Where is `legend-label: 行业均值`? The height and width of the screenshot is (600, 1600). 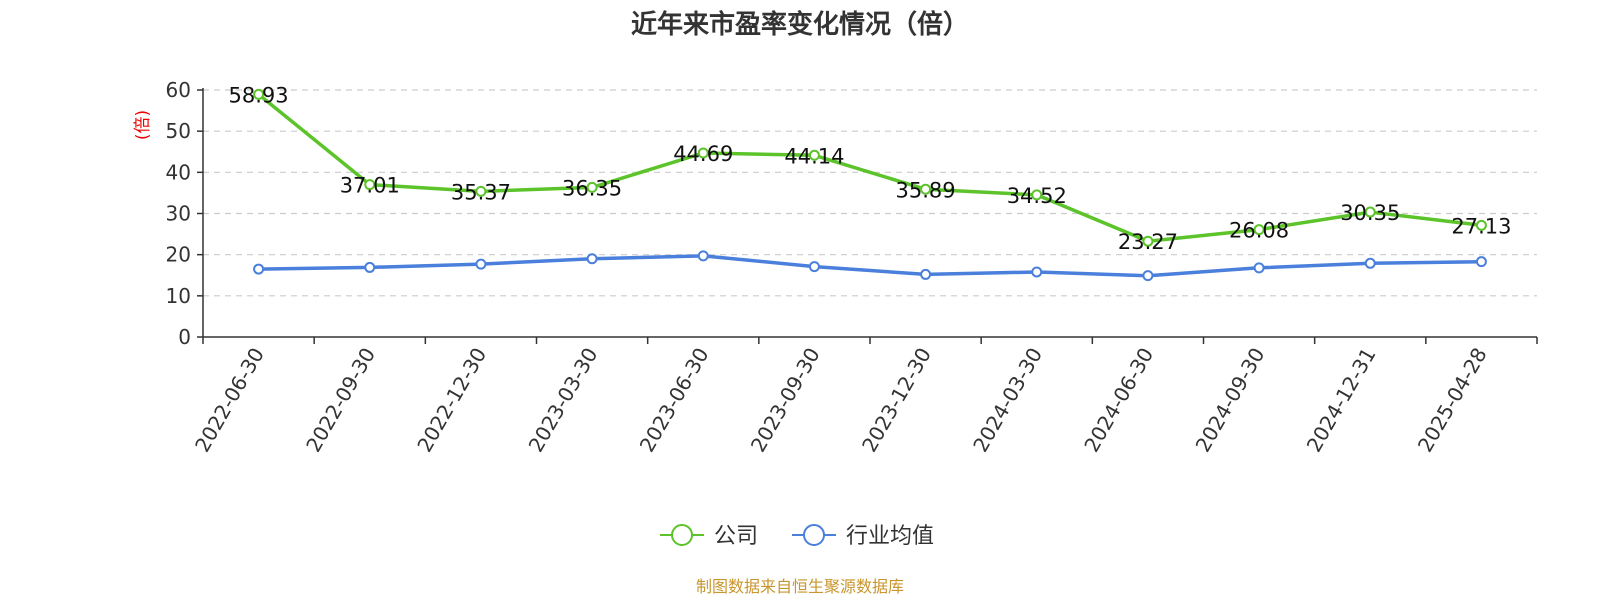 legend-label: 行业均值 is located at coordinates (890, 536).